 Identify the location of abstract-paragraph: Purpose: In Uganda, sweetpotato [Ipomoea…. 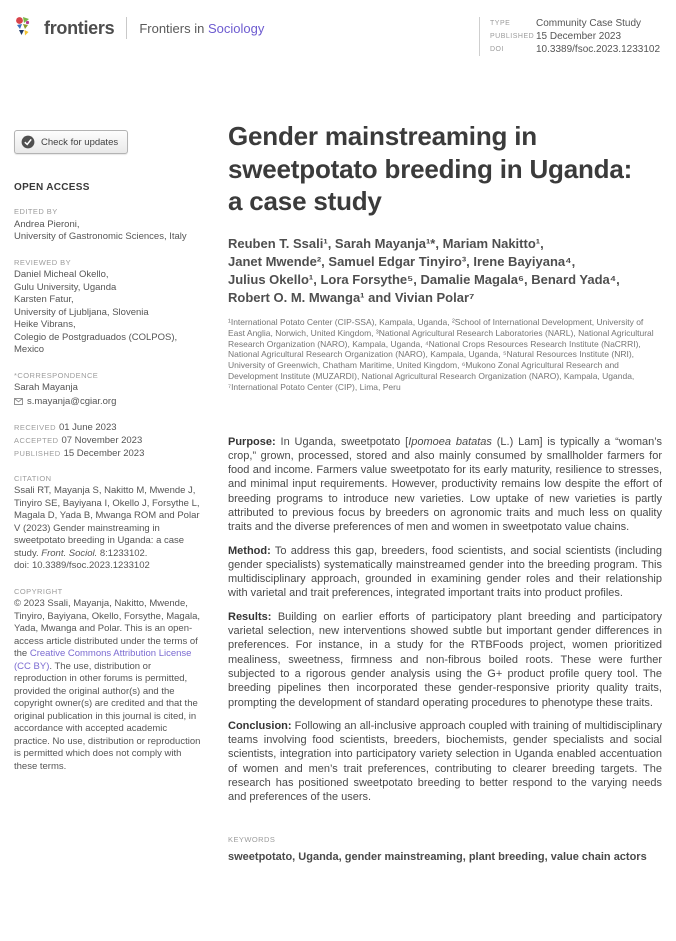
(445, 485).